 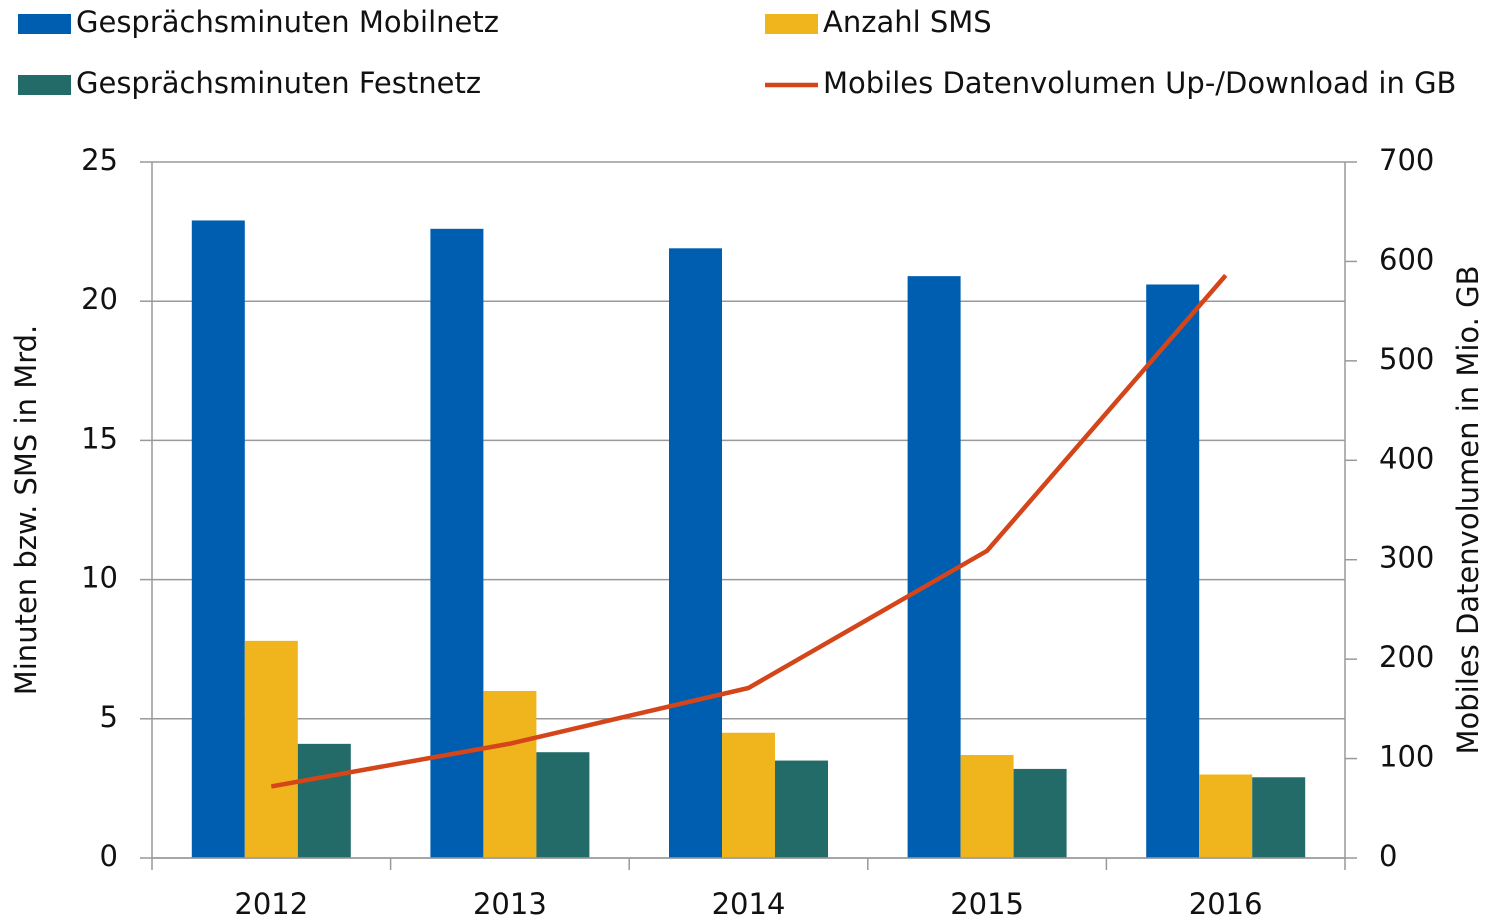 What do you see at coordinates (109, 856) in the screenshot?
I see `y-tick-label: 0` at bounding box center [109, 856].